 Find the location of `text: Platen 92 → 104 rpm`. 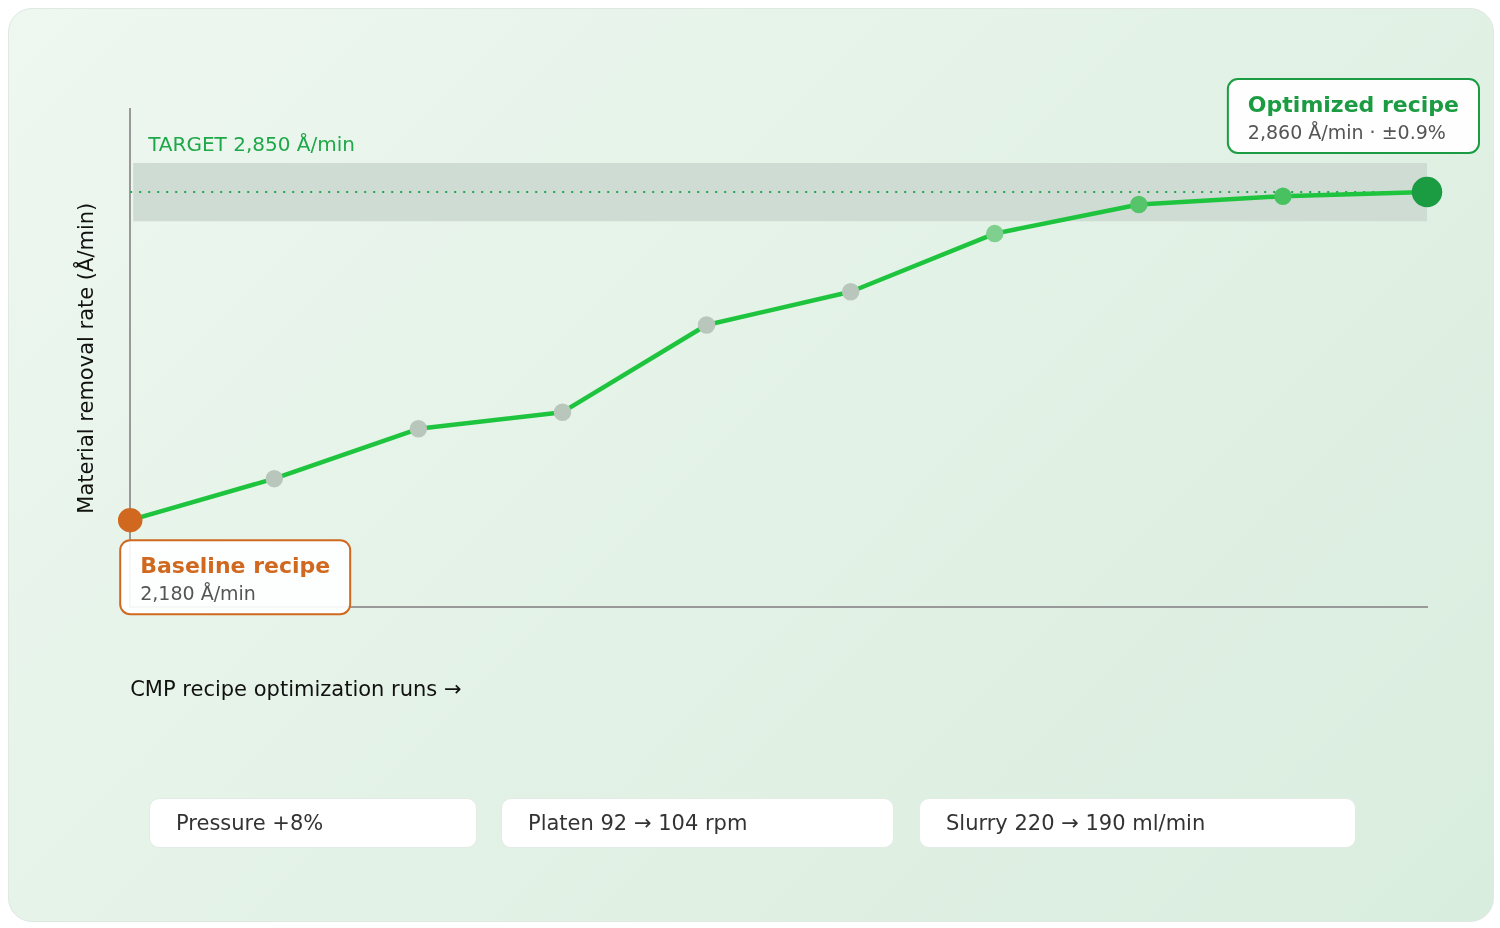

text: Platen 92 → 104 rpm is located at coordinates (697, 823).